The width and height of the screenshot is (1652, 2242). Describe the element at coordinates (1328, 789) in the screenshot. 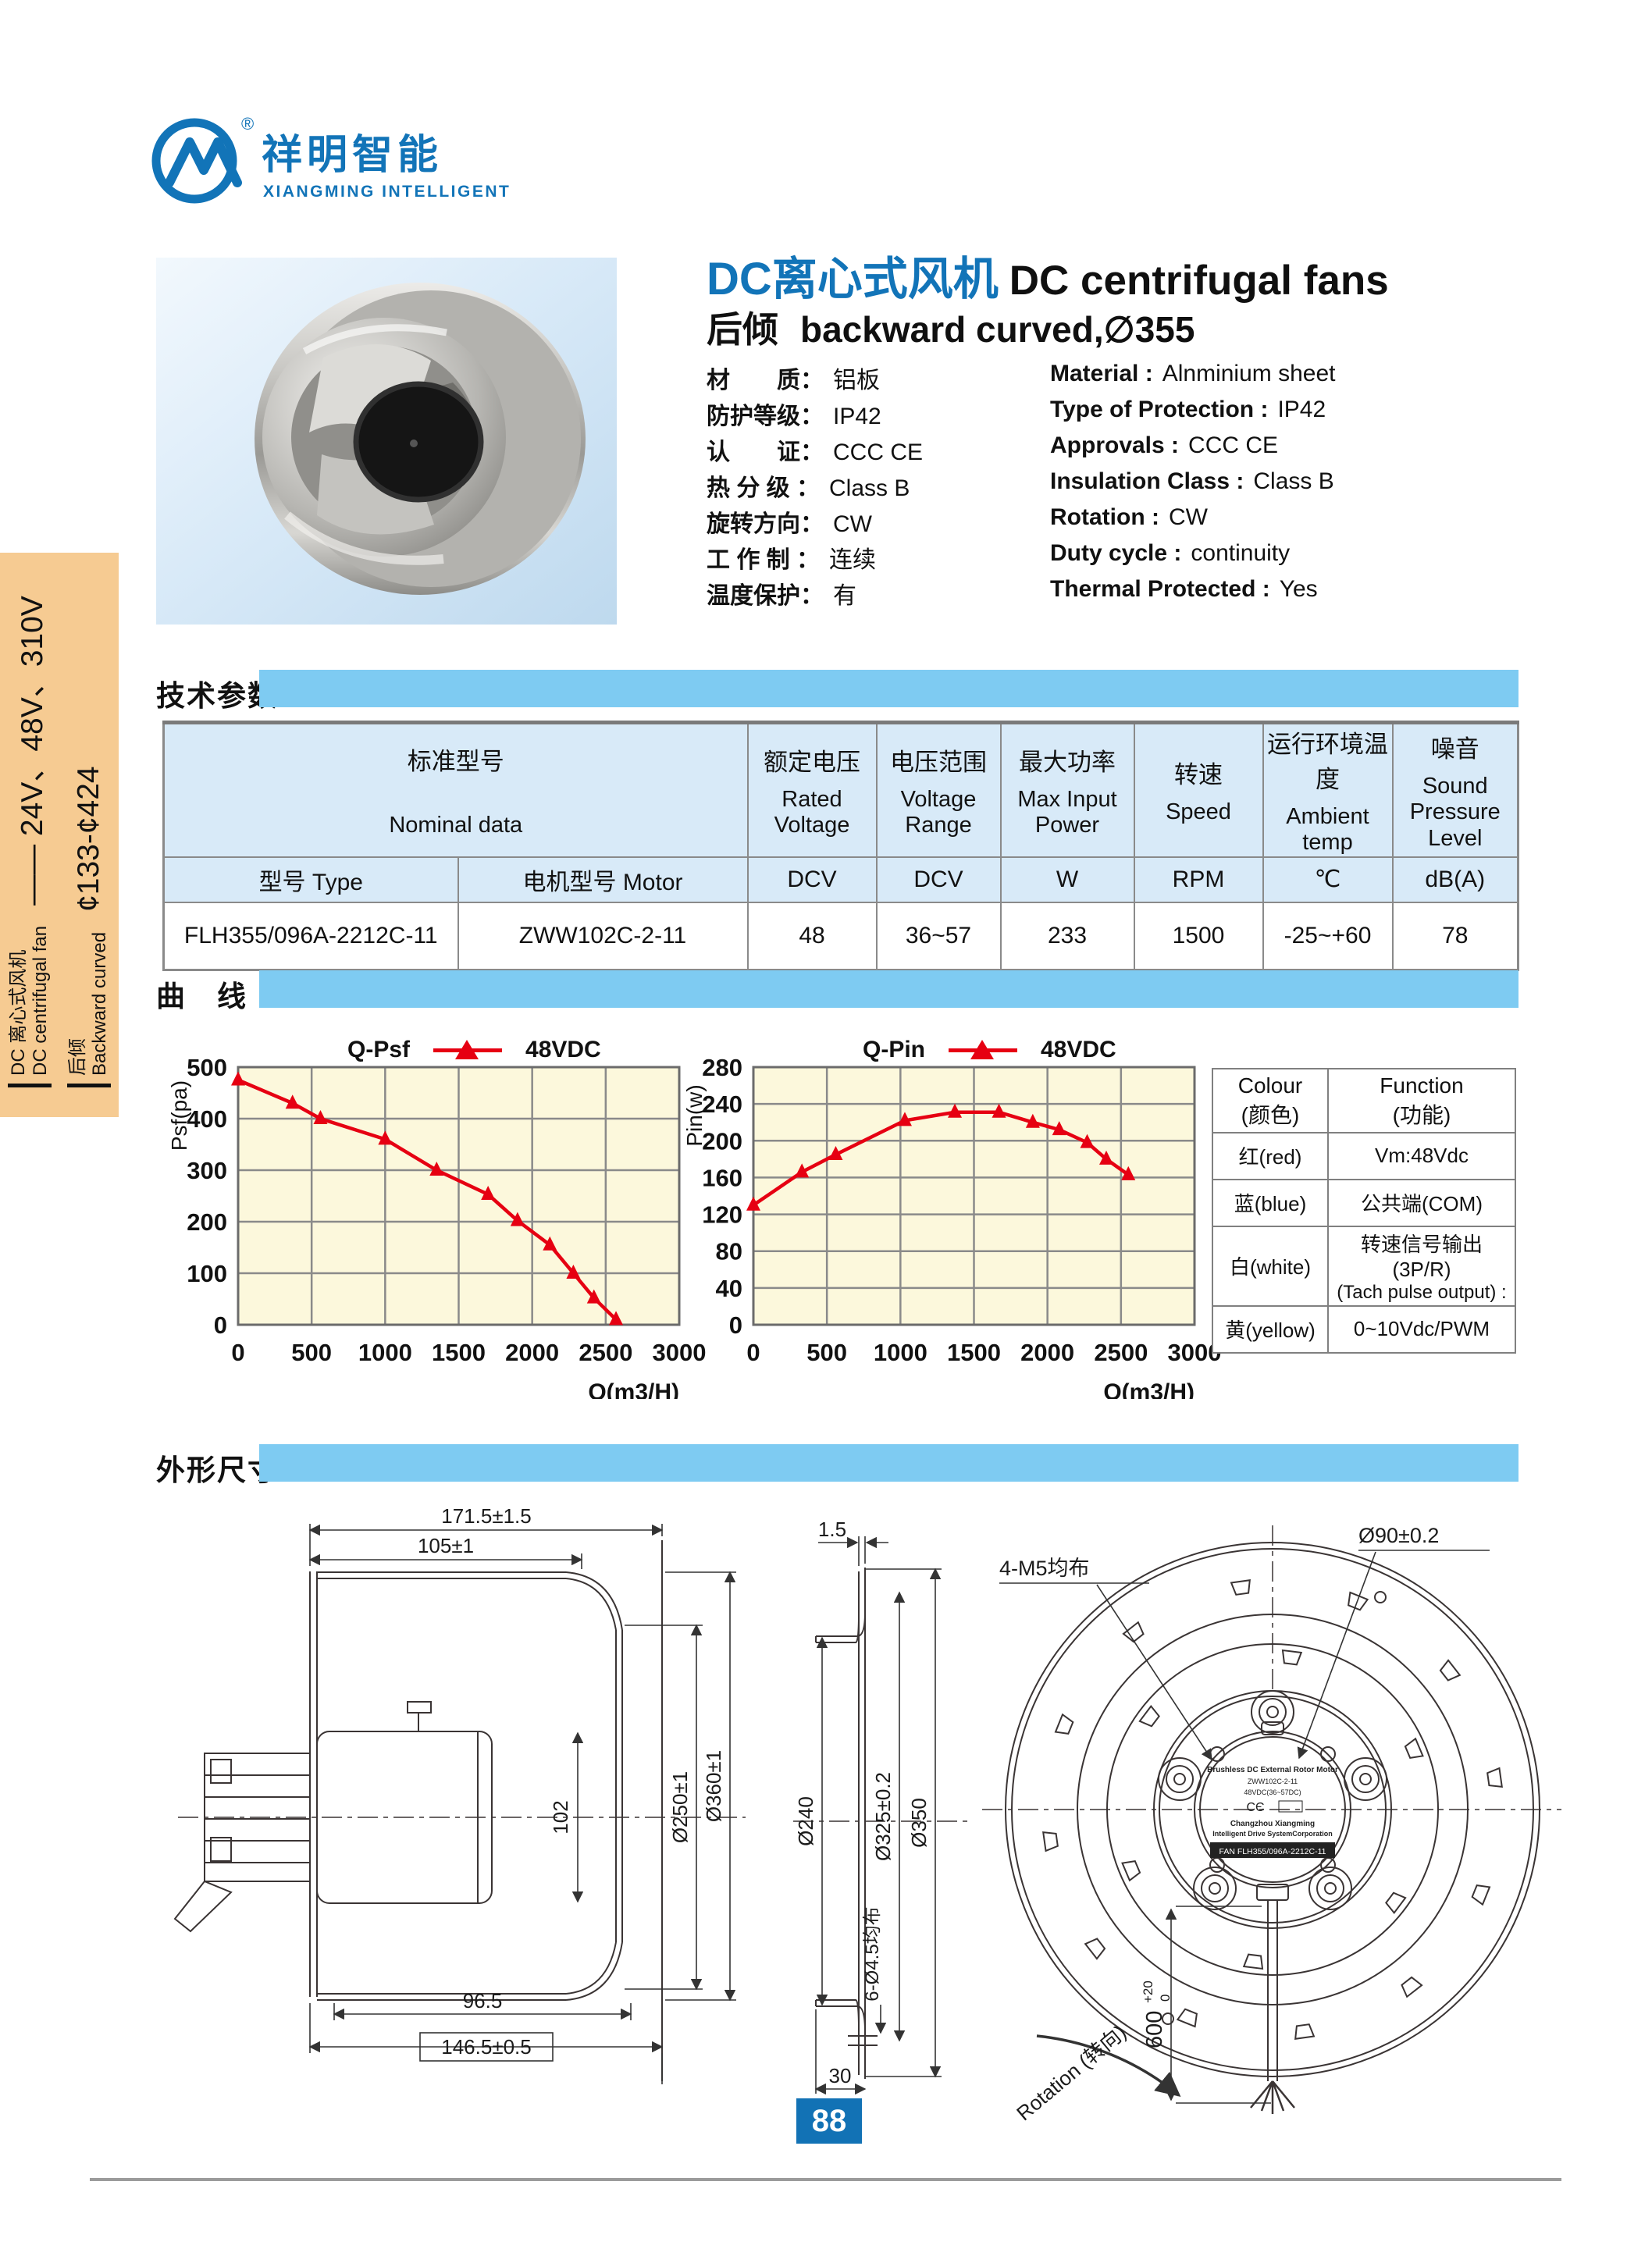

I see `header-ambient-temp: 运行环境温度 Ambient temp` at that location.